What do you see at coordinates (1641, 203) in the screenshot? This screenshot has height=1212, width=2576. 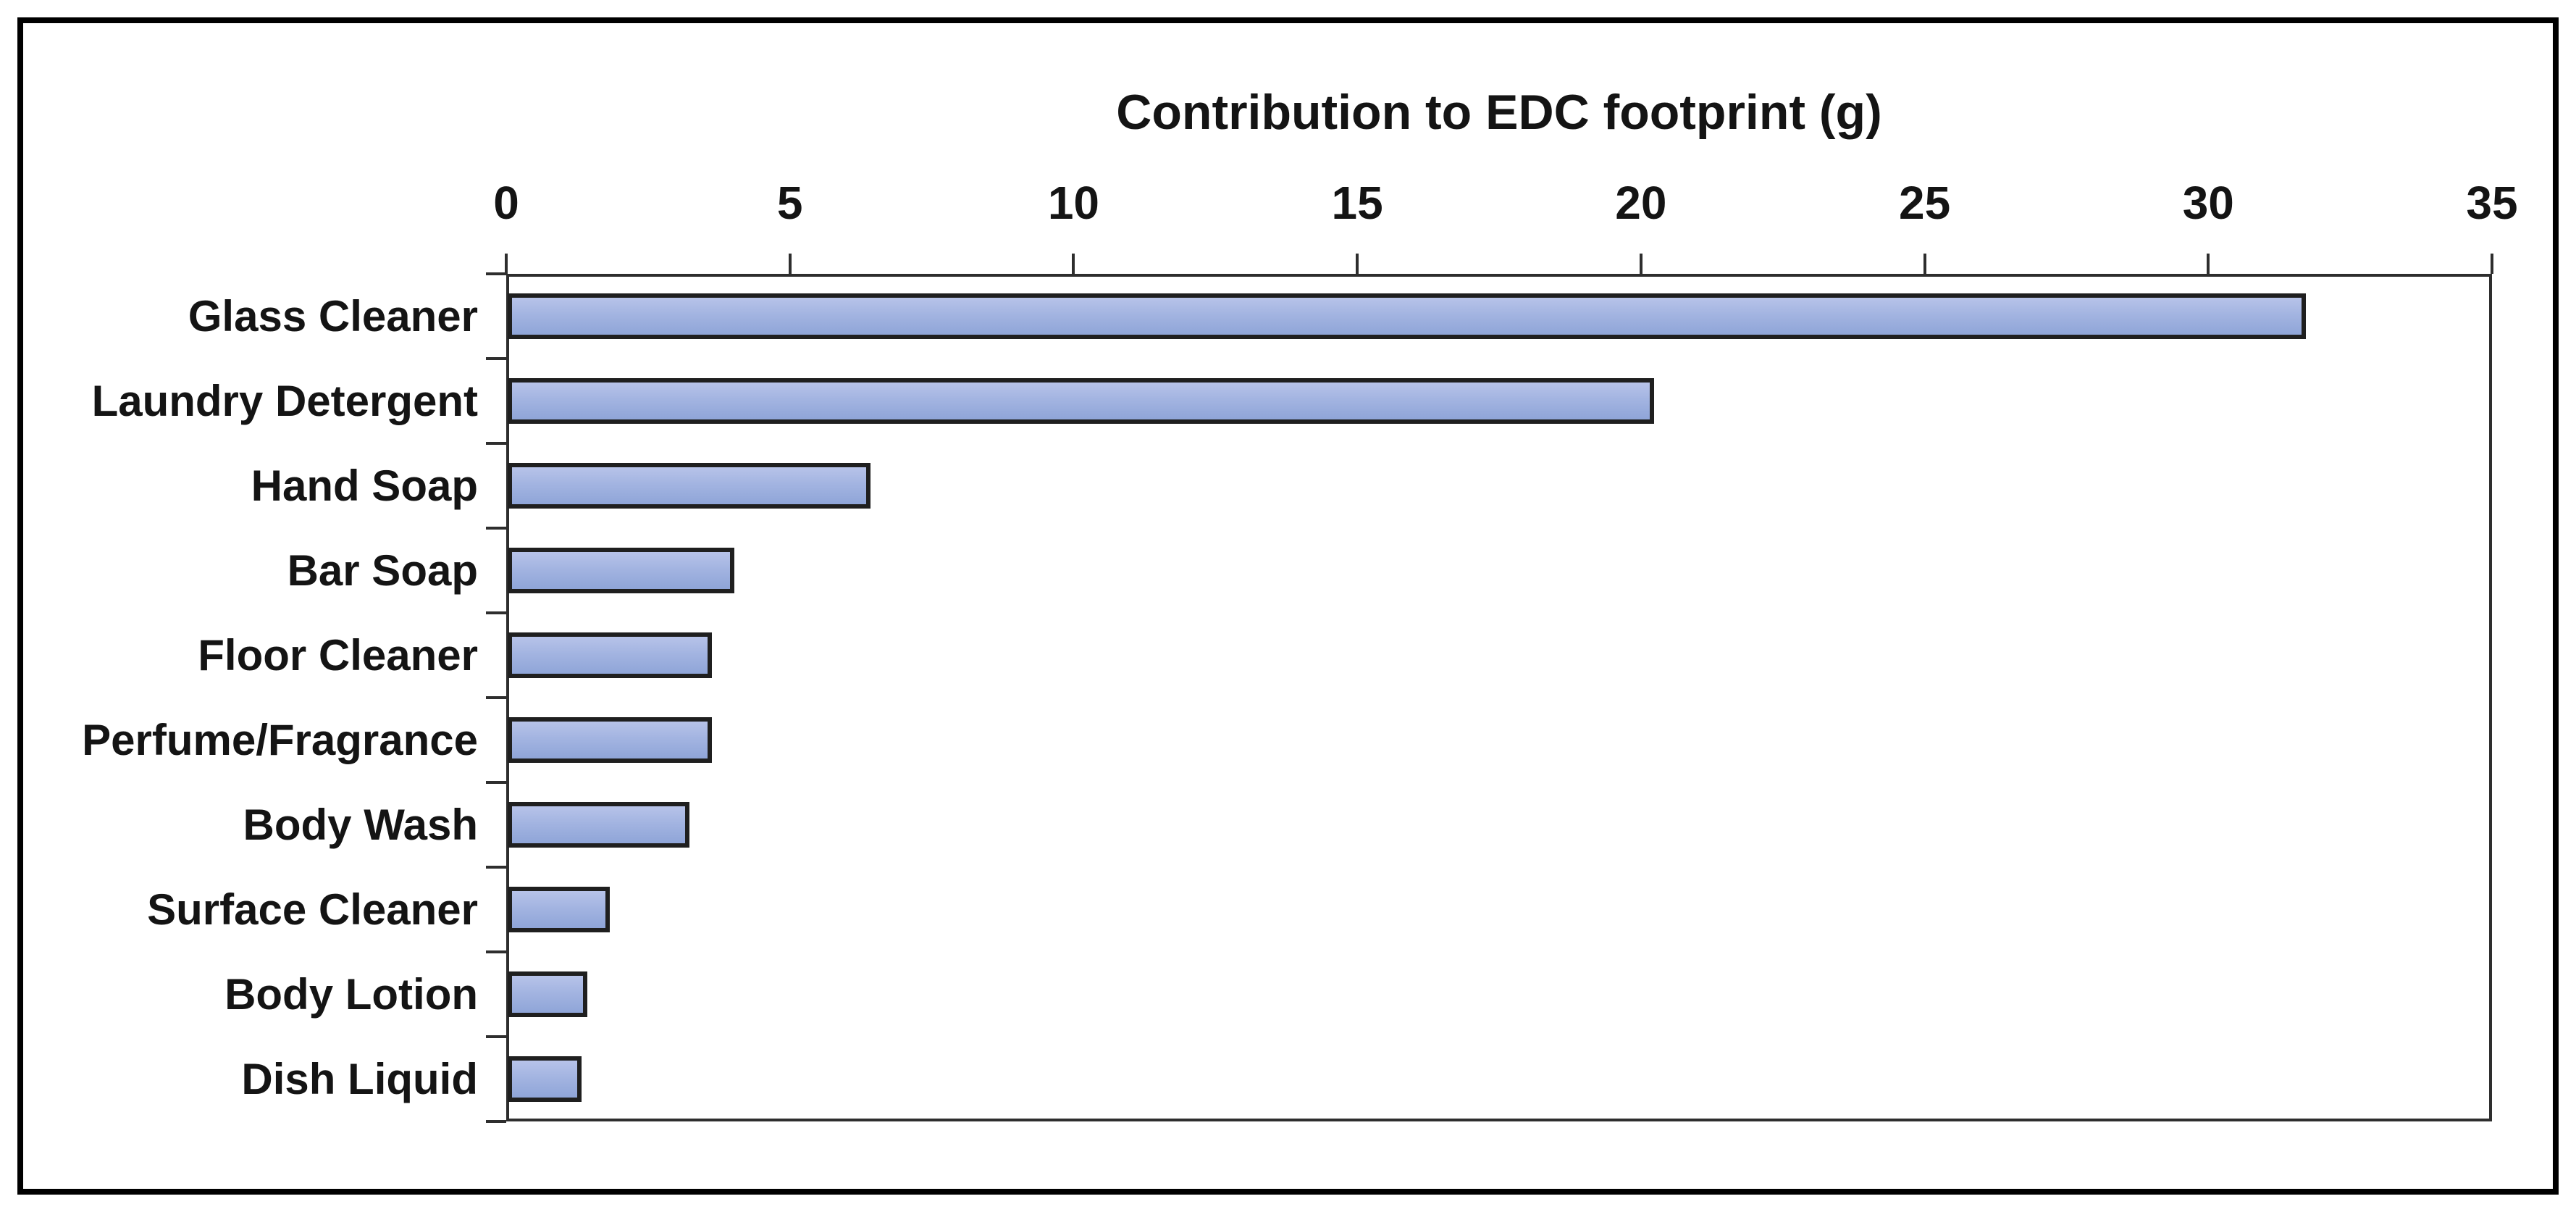 I see `x-axis-tick-label: 20` at bounding box center [1641, 203].